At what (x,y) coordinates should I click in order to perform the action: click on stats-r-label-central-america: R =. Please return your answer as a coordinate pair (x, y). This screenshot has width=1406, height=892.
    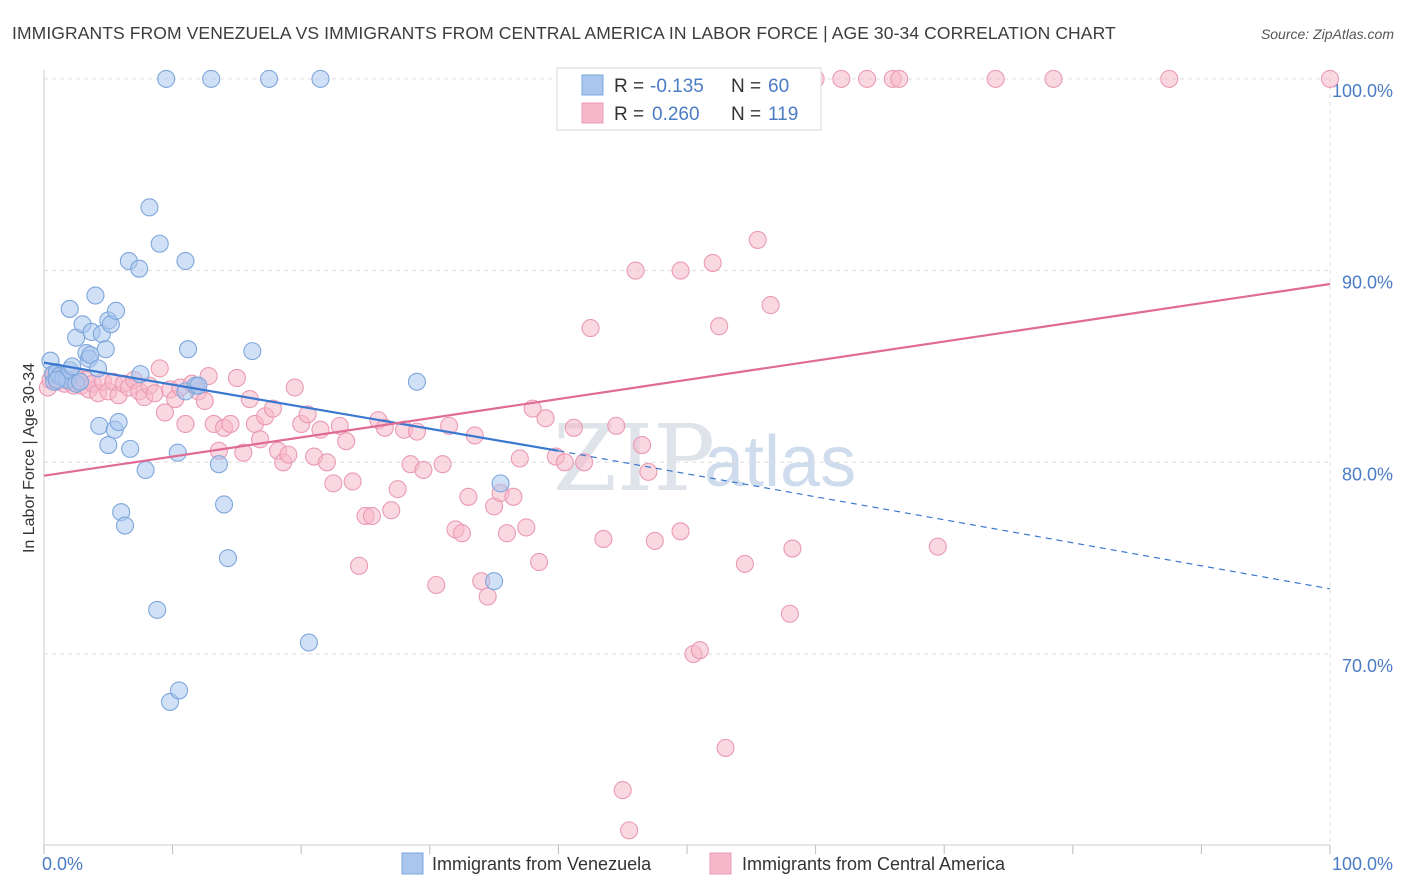
    Looking at the image, I should click on (629, 114).